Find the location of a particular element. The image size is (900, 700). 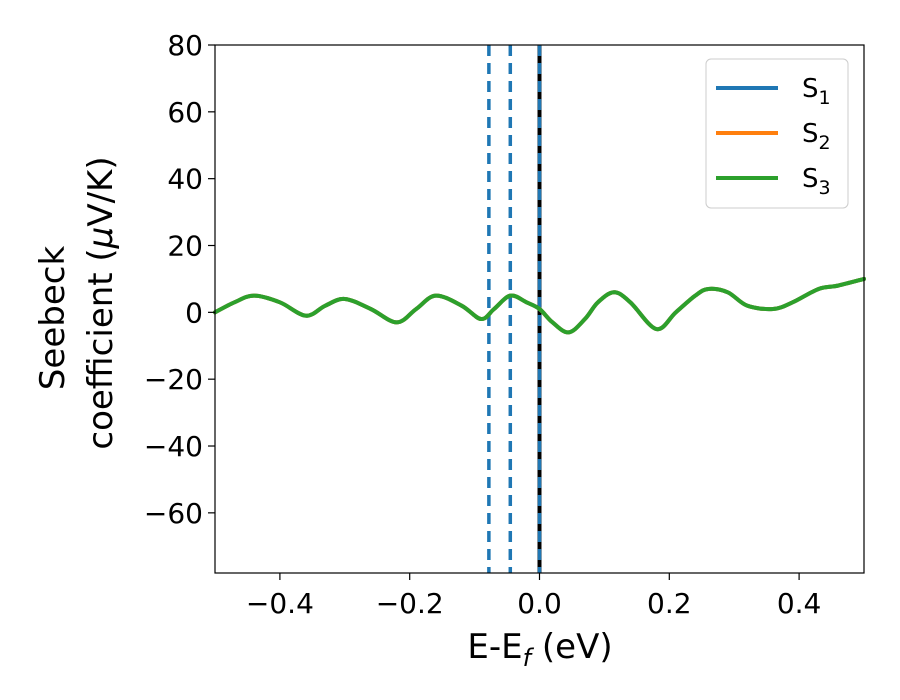

x-axis-ticks: −0.4 −0.2 0.0 0.2 0.4 is located at coordinates (533, 596).